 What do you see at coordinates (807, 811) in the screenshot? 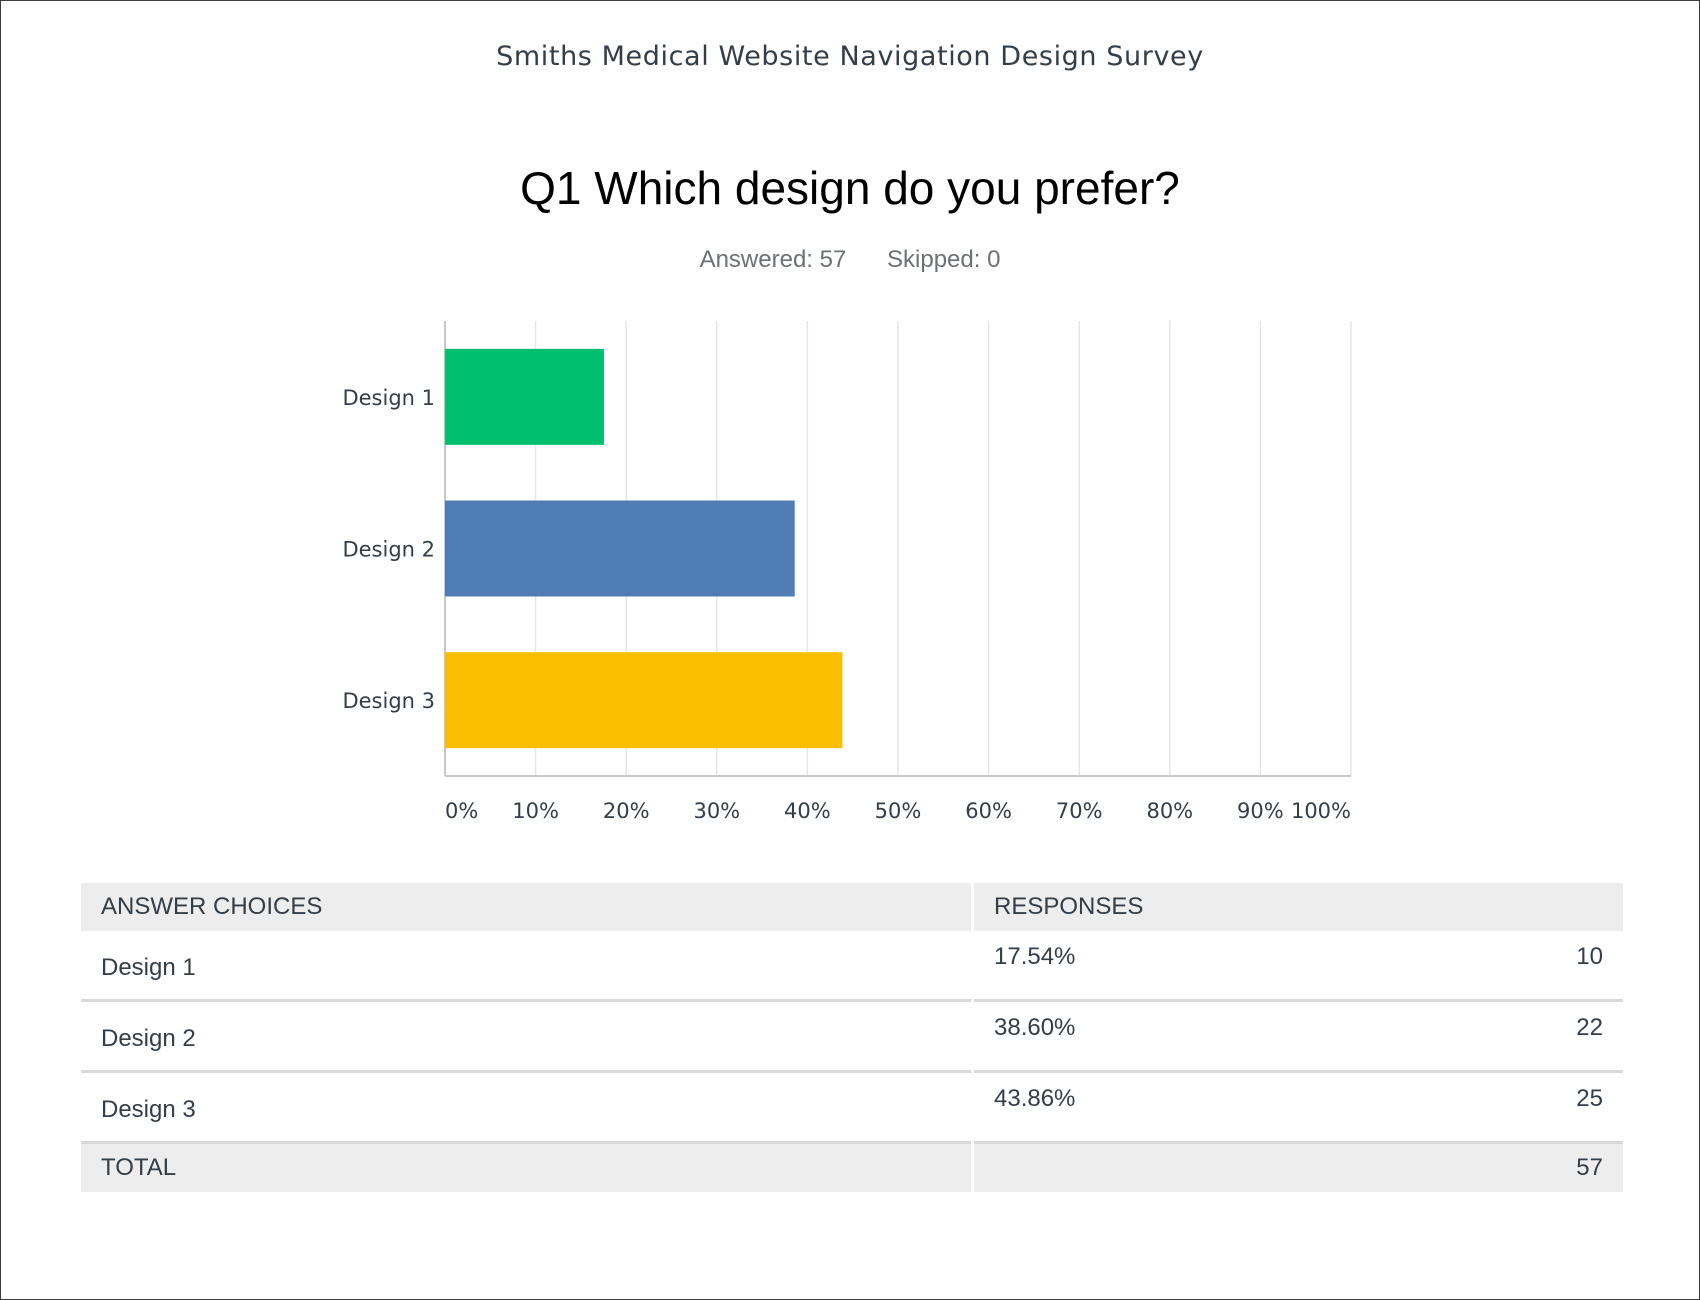
I see `x-tick-label: 40%` at bounding box center [807, 811].